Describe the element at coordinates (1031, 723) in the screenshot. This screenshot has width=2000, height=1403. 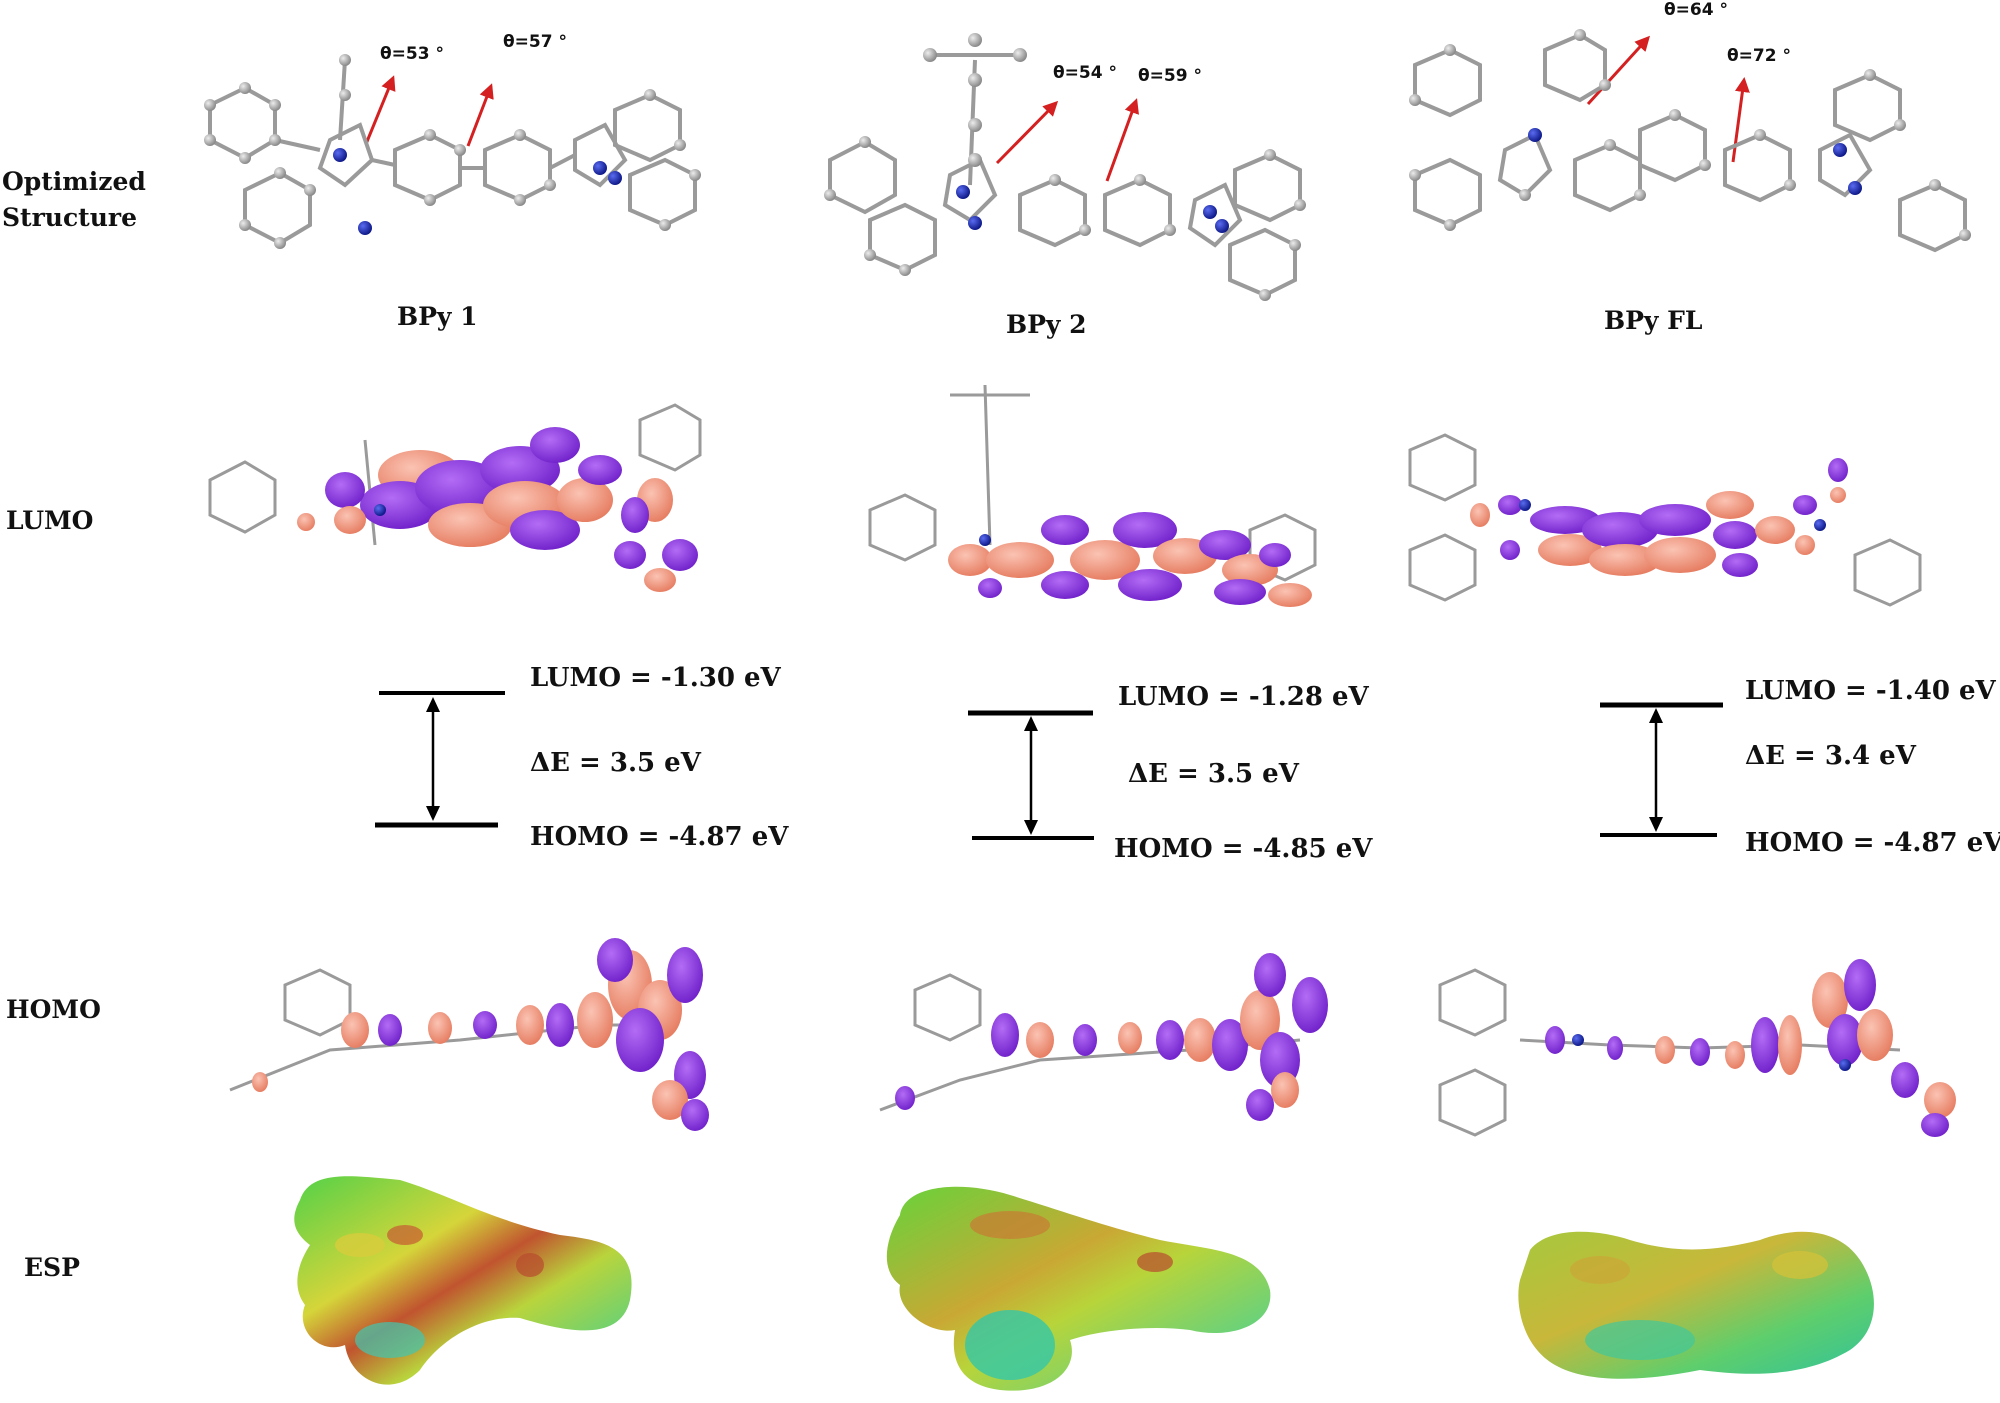
I see `gap-arrowhead-up-bpy2` at that location.